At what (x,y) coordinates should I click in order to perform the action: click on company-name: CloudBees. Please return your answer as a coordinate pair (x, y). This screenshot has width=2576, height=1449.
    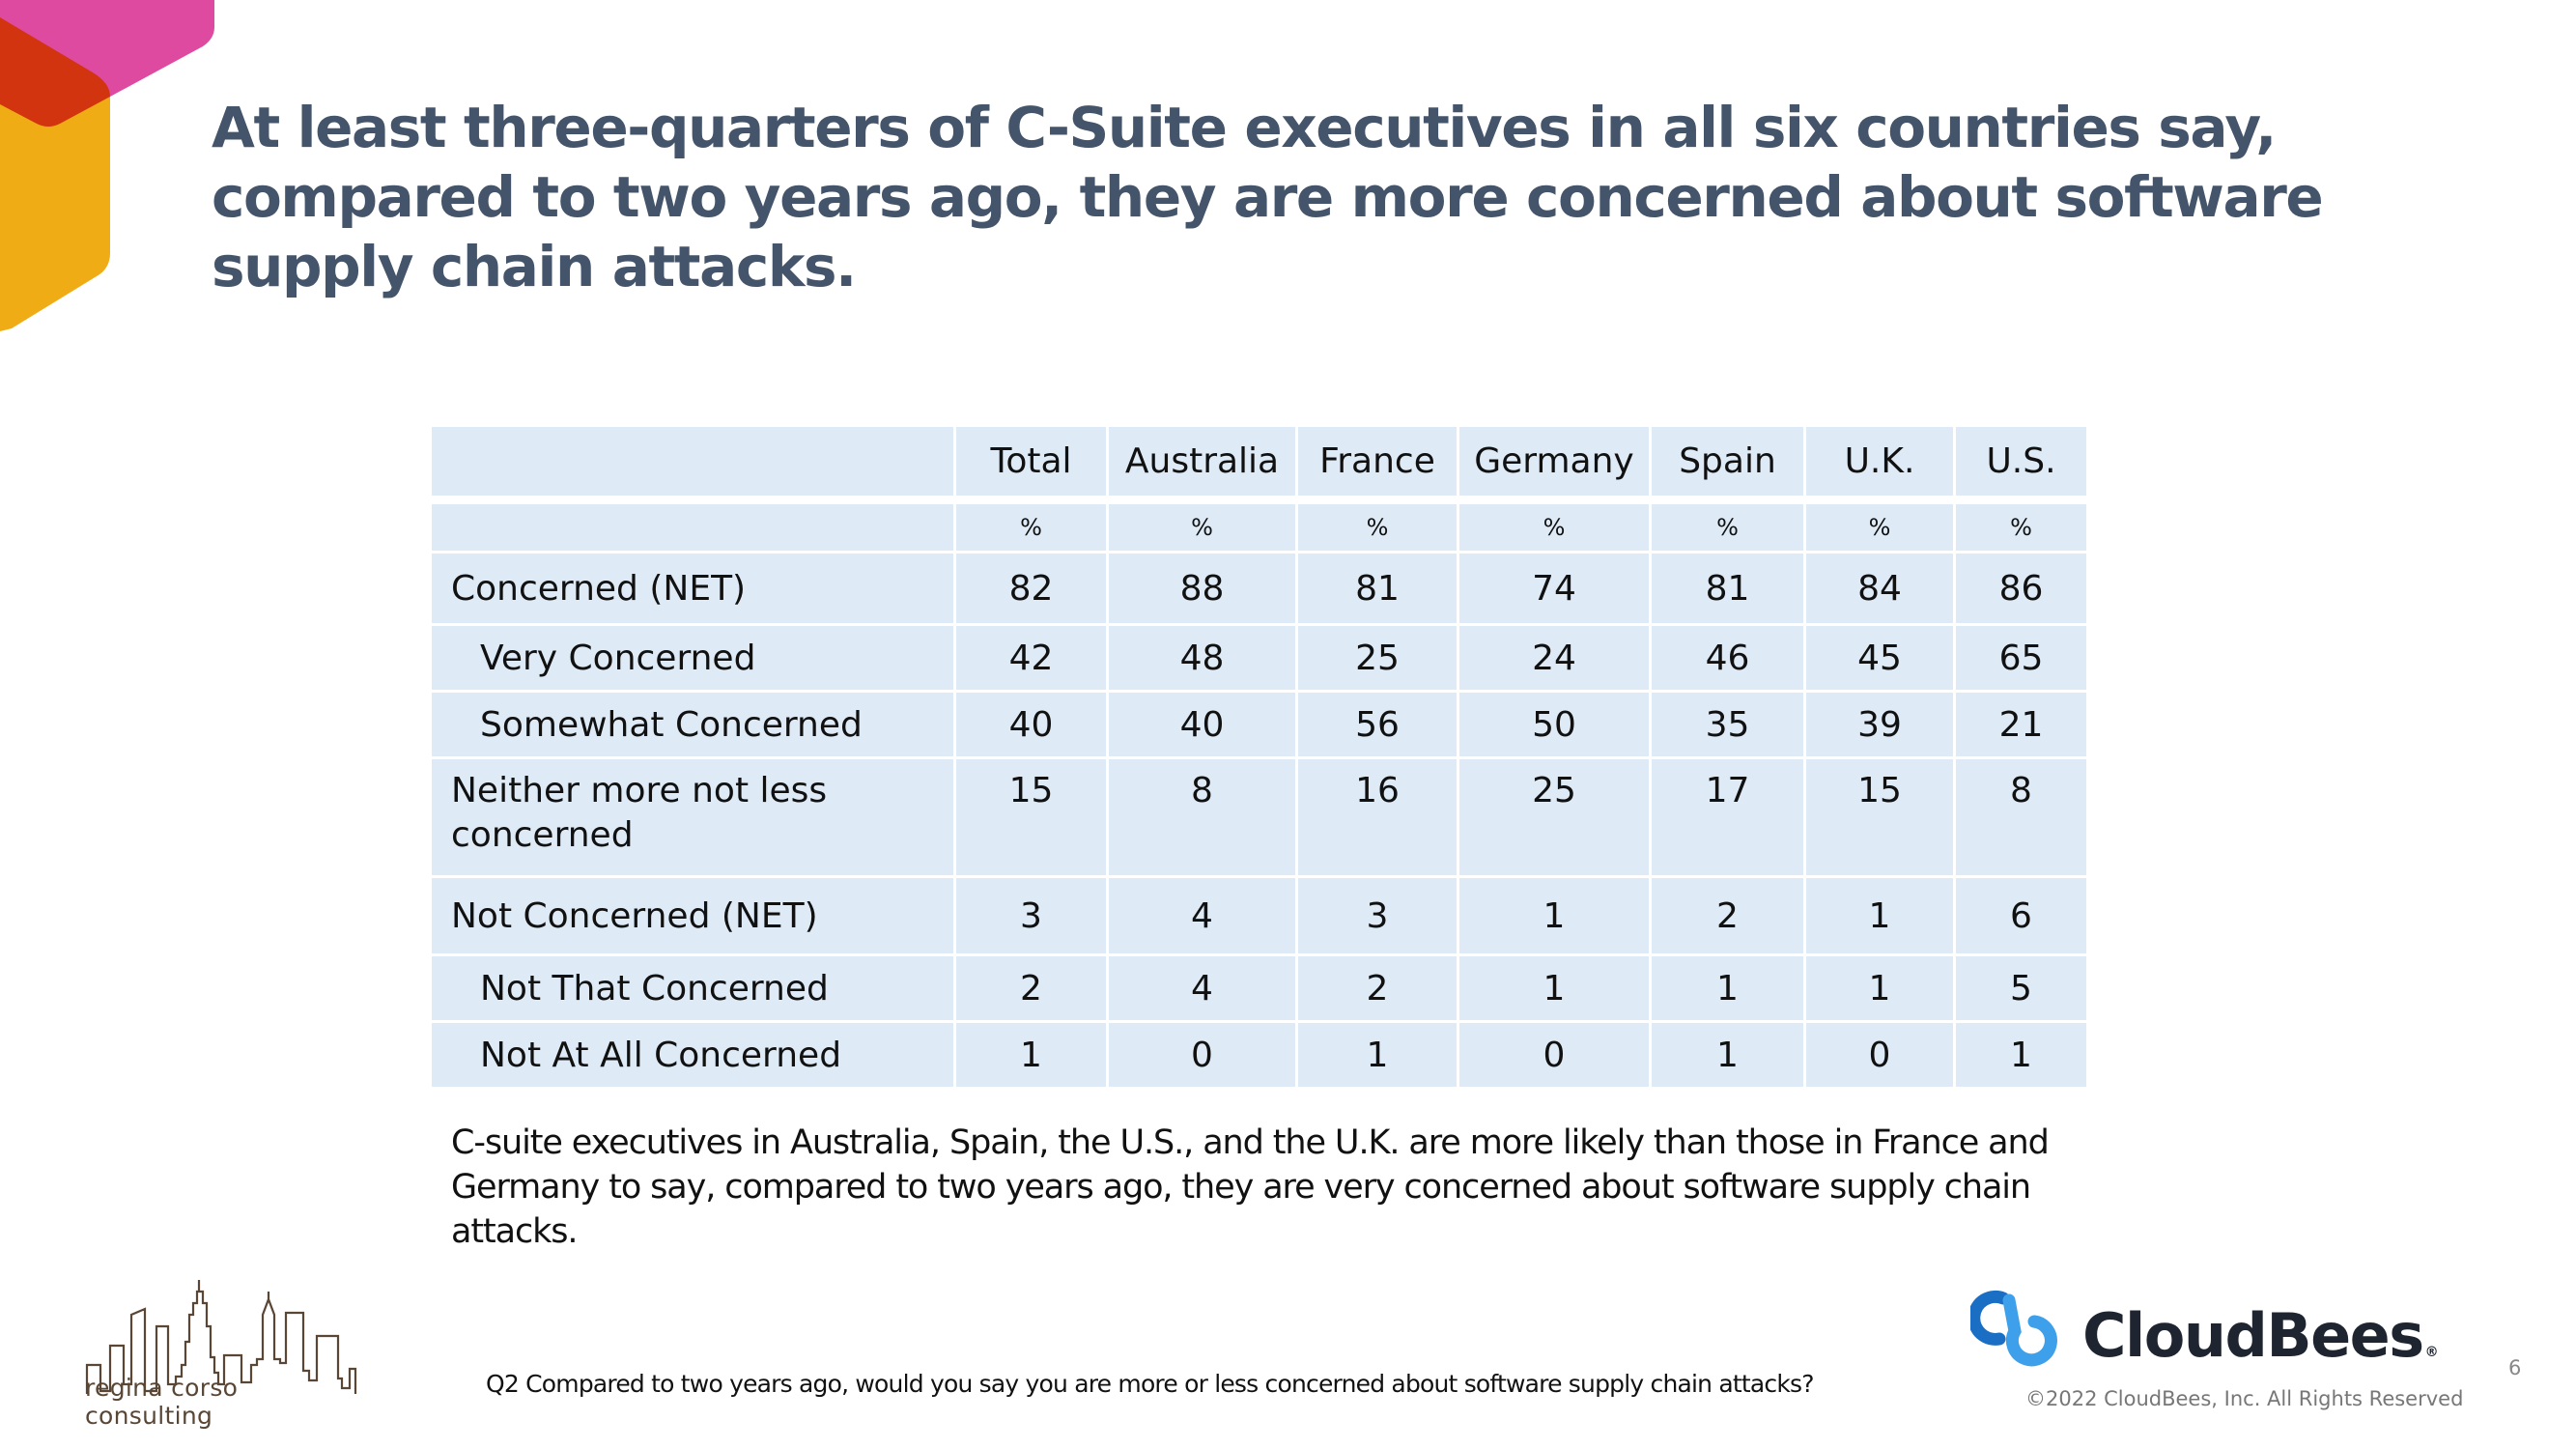
    Looking at the image, I should click on (2253, 1335).